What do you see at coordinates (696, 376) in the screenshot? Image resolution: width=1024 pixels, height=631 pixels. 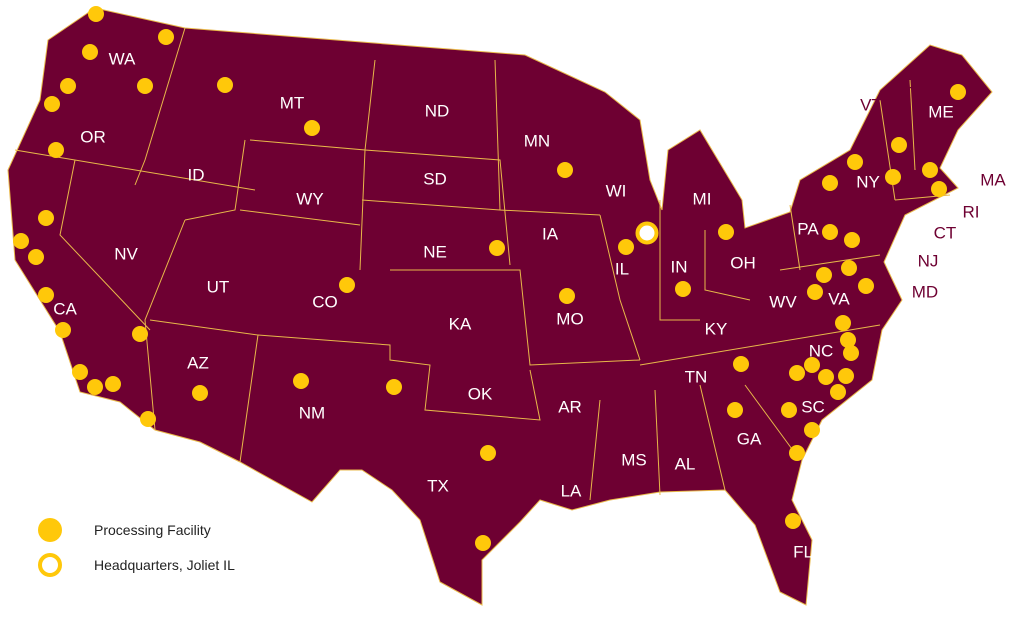 I see `state-label-tn: TN` at bounding box center [696, 376].